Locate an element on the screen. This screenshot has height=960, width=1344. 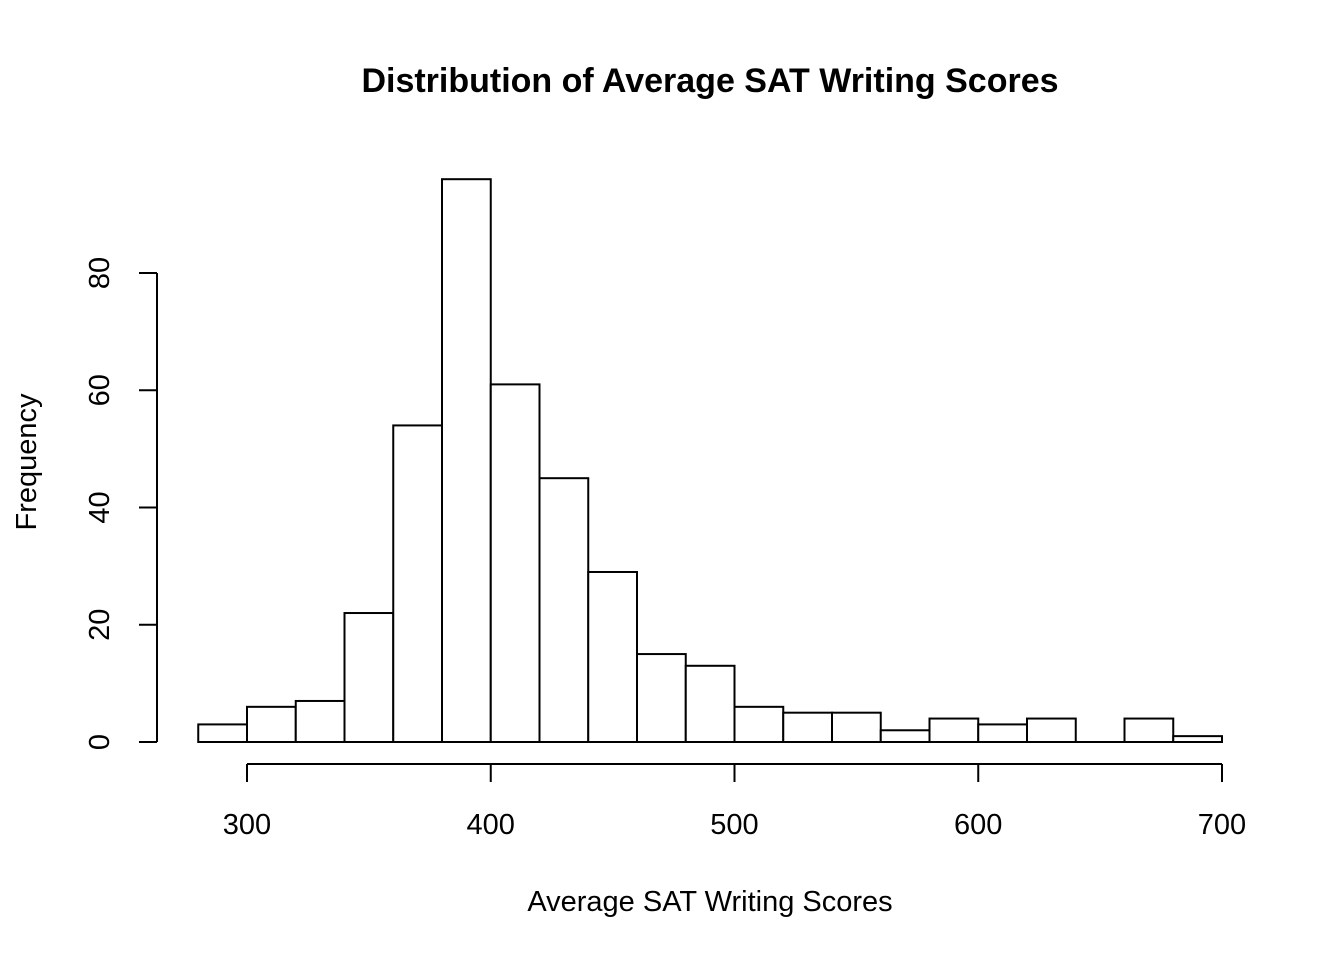
x-tick-label: 700 is located at coordinates (1222, 825).